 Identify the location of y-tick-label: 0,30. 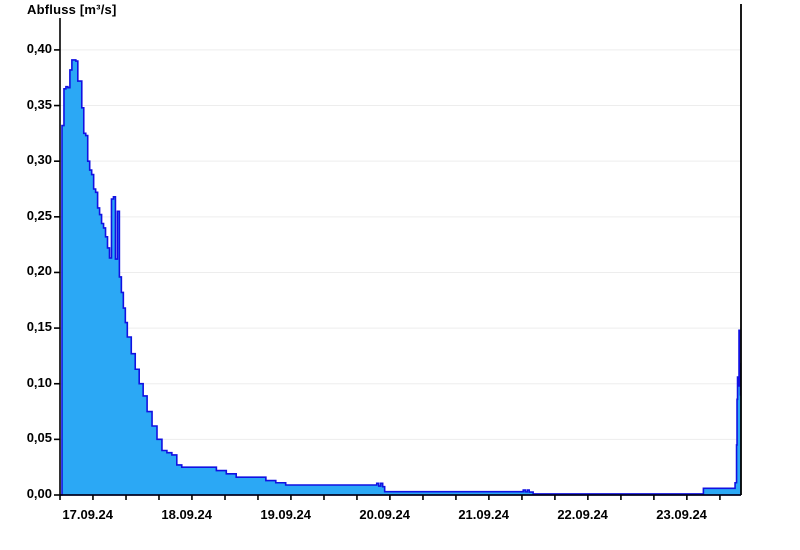
(39, 160).